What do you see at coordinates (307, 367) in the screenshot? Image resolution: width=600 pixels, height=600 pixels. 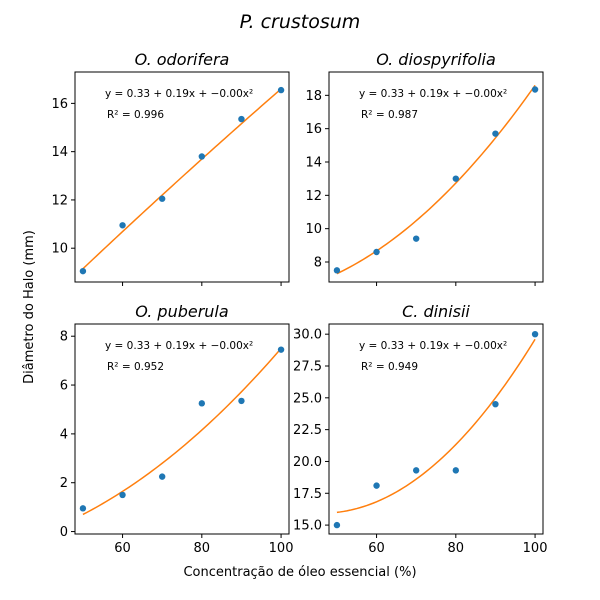 I see `y-tick-label: 27.5` at bounding box center [307, 367].